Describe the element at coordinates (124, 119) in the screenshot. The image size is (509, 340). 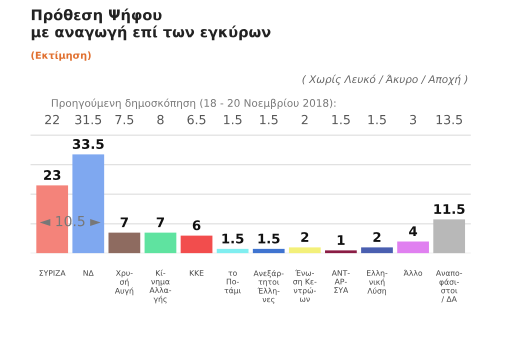
I see `text: 7.5` at that location.